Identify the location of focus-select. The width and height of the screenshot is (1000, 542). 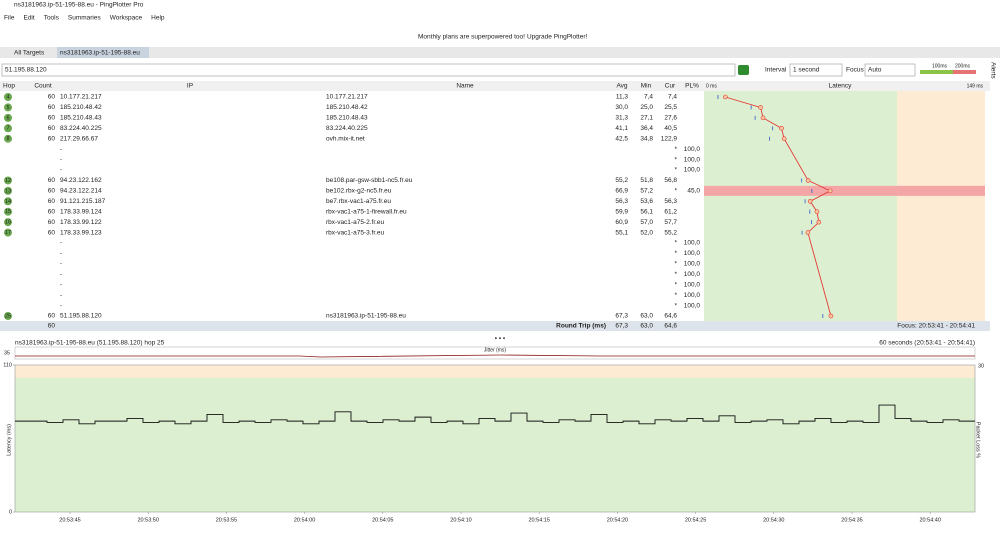
(890, 70).